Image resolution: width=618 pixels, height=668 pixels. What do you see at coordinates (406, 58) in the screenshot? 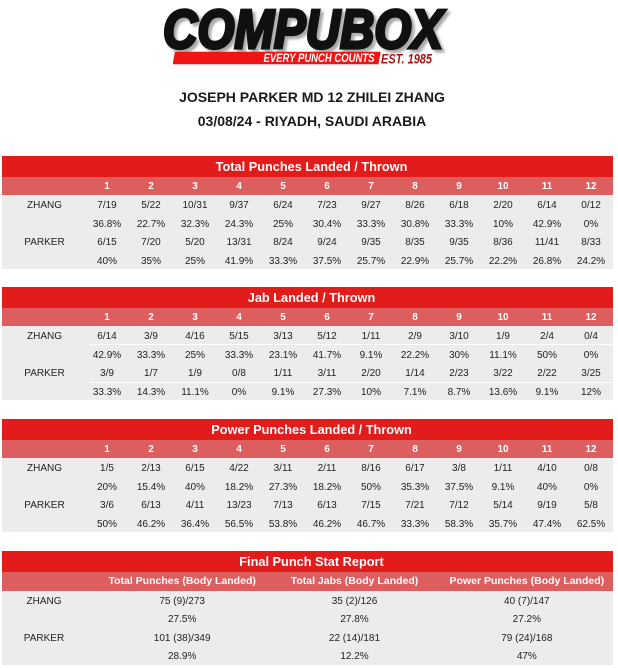
I see `svg-text: EST. 1985` at bounding box center [406, 58].